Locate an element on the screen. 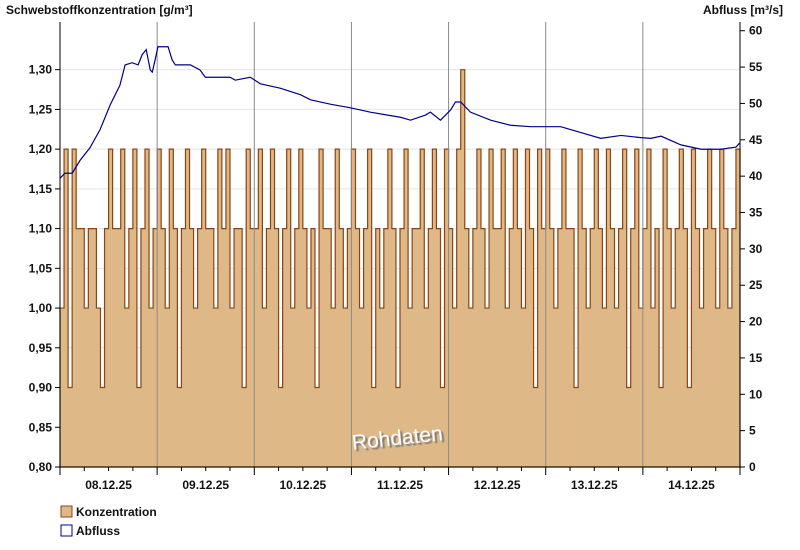 Image resolution: width=800 pixels, height=550 pixels. left-tick-label: 1,25 is located at coordinates (41, 109).